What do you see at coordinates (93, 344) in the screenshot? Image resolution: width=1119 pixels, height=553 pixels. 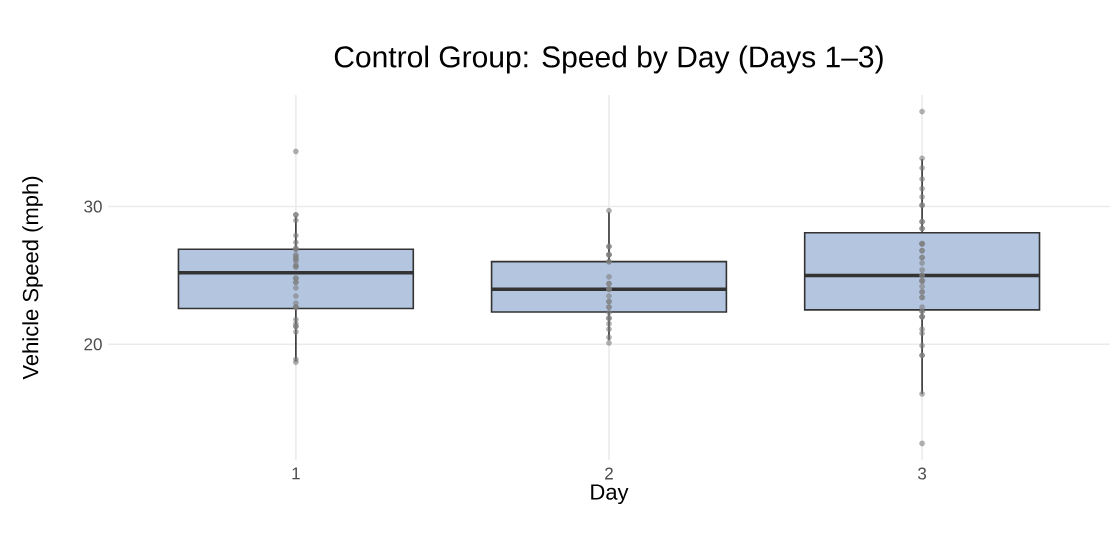 I see `y-tick-label: 20` at bounding box center [93, 344].